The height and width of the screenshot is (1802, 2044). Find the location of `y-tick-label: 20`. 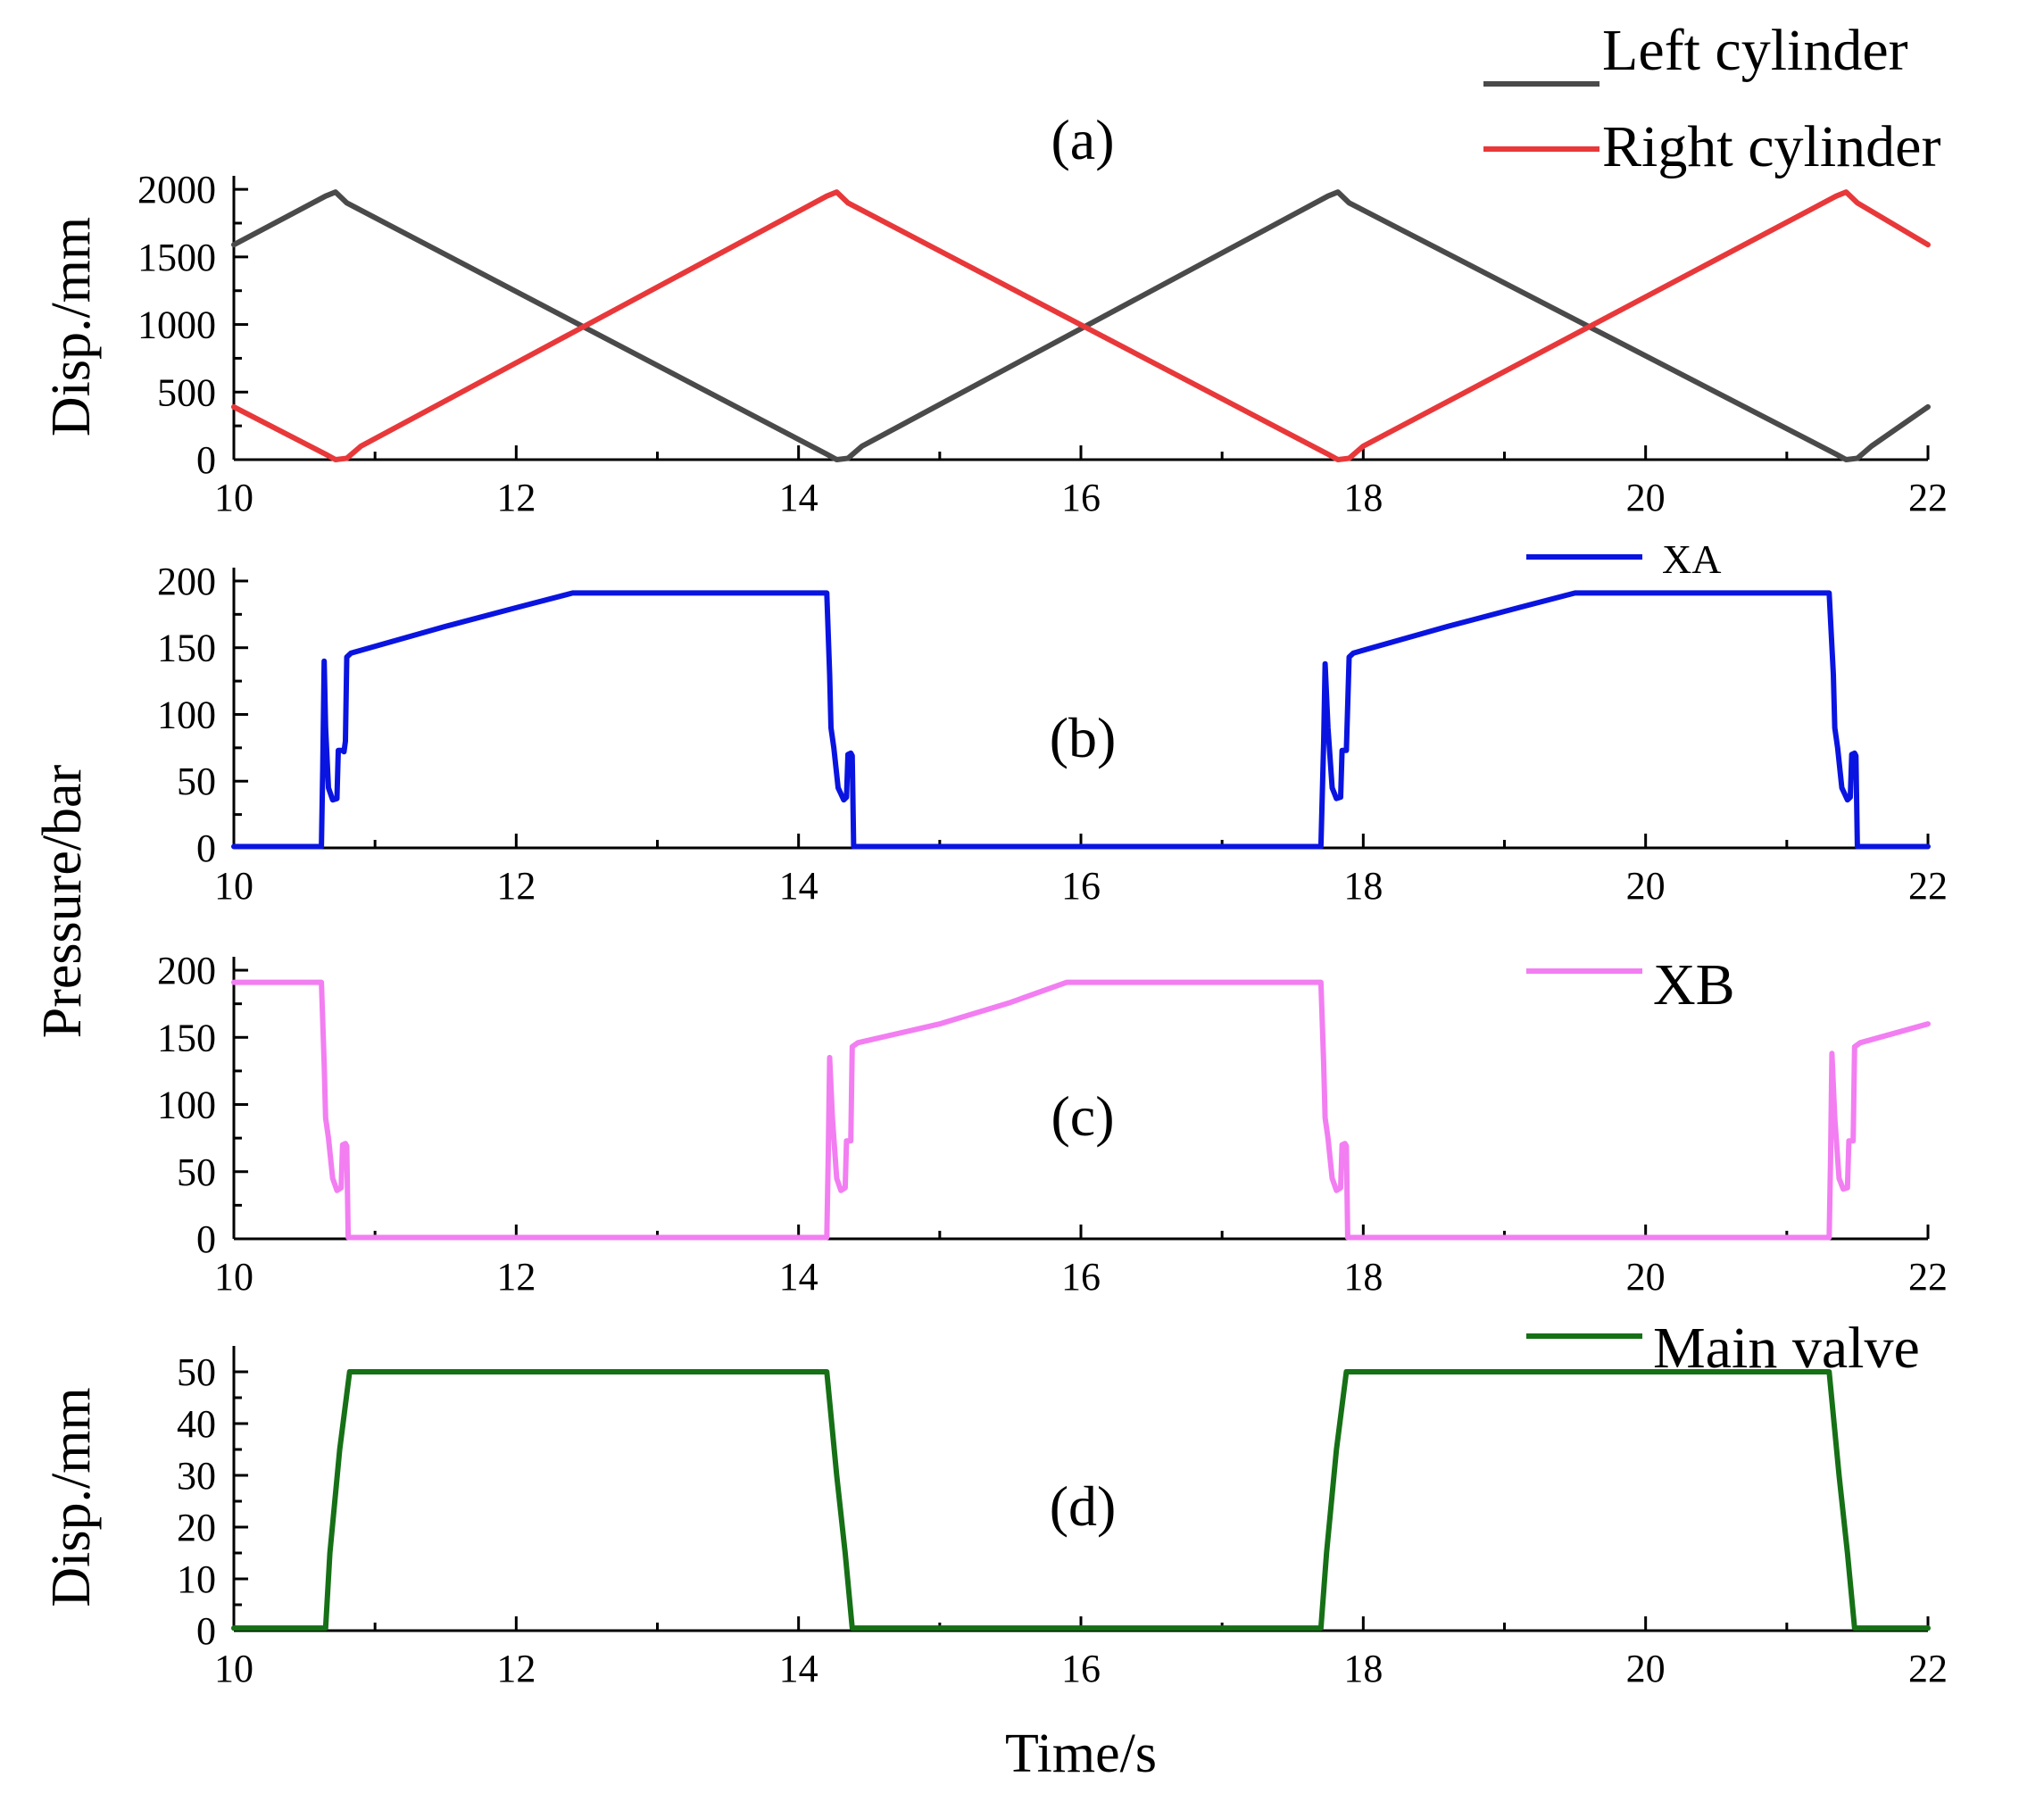

y-tick-label: 20 is located at coordinates (196, 1528).